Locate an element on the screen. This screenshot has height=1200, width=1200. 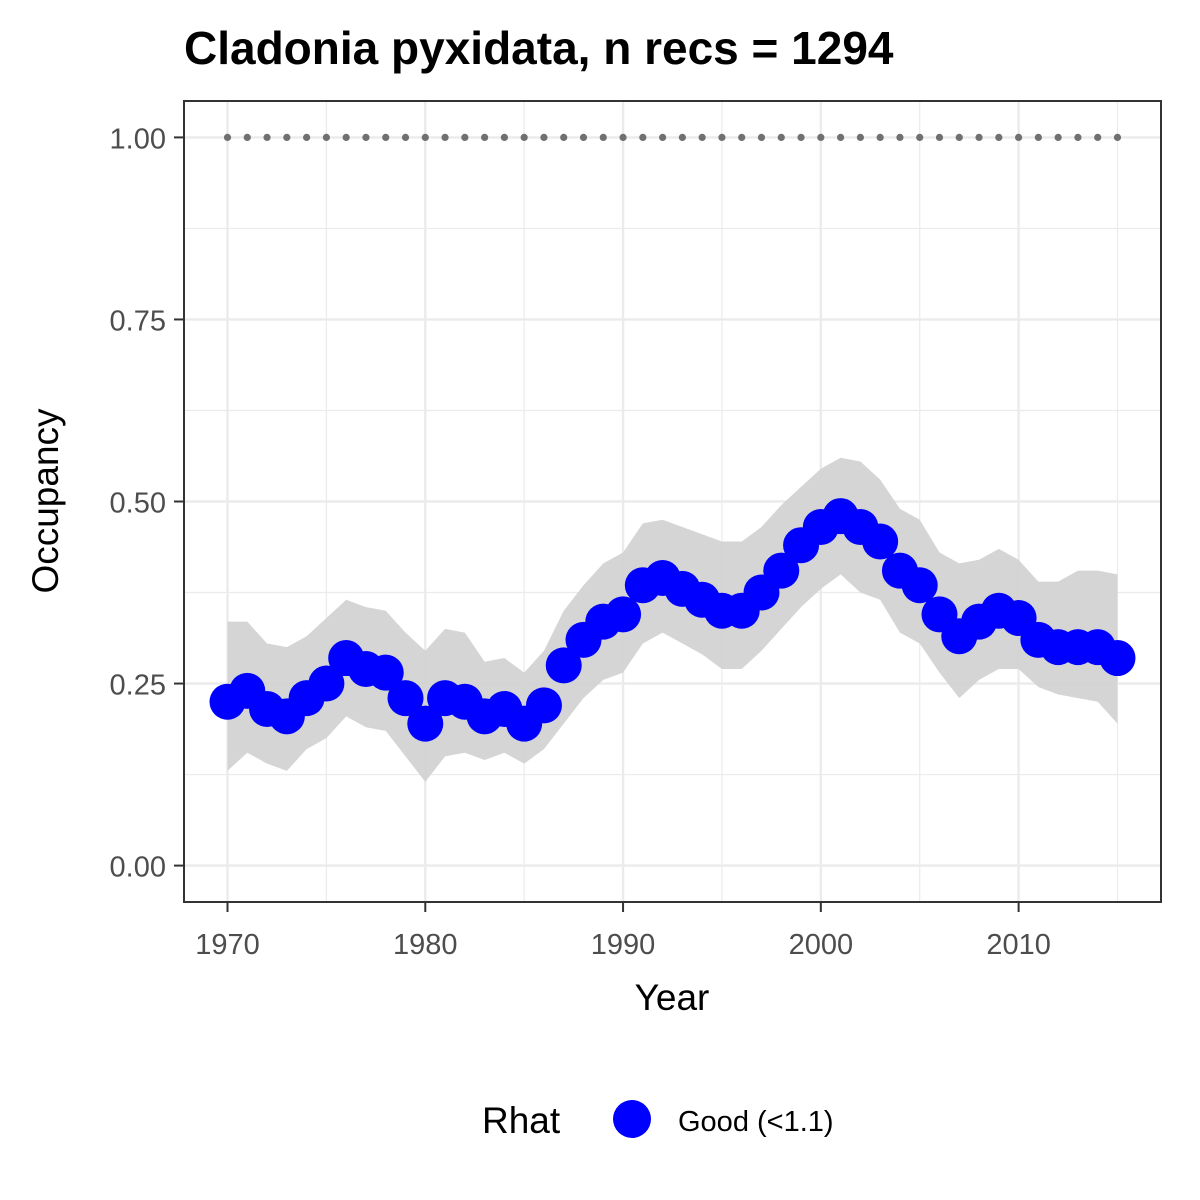
y-axis: 0.00 0.25 0.50 0.75 1.00 is located at coordinates (147, 503).